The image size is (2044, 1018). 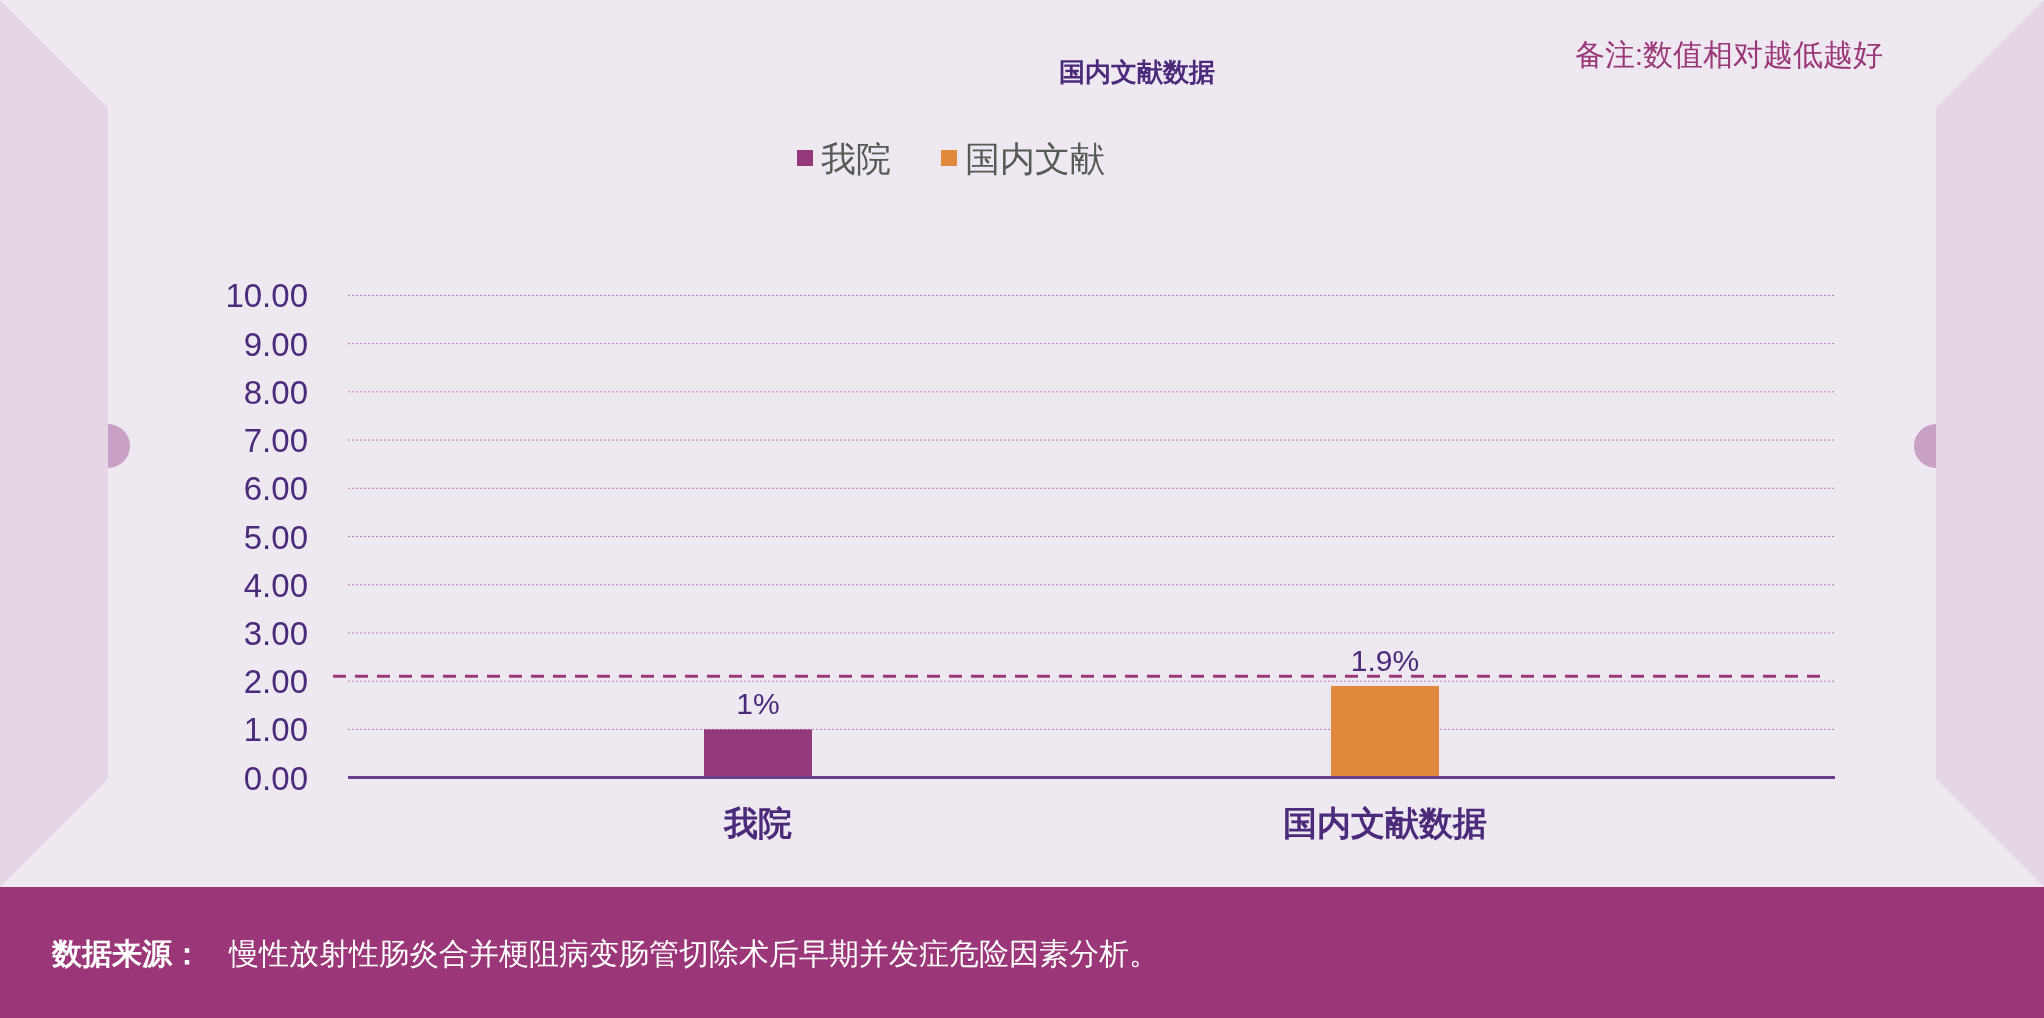 What do you see at coordinates (275, 778) in the screenshot?
I see `y-tick-label: 0.00` at bounding box center [275, 778].